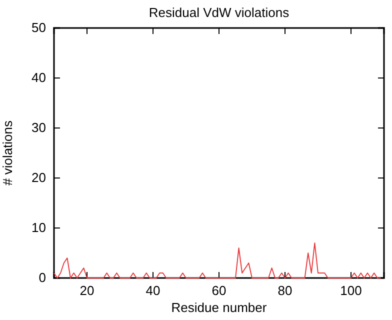  Describe the element at coordinates (219, 12) in the screenshot. I see `chart-title: Residual VdW violations` at that location.